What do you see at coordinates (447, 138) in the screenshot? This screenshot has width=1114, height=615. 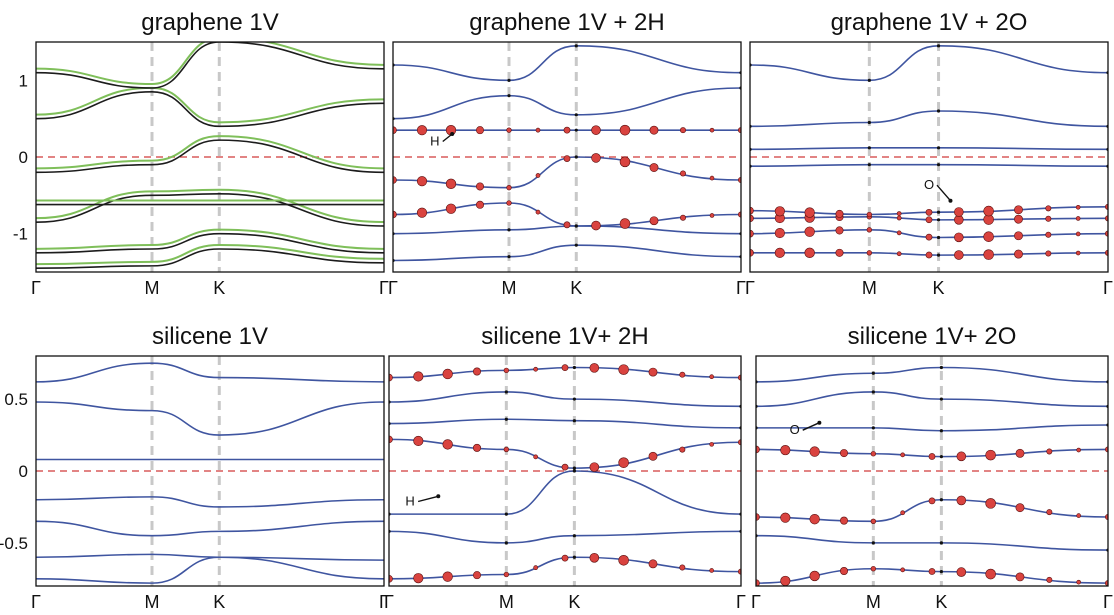 I see `annotation-arrow` at bounding box center [447, 138].